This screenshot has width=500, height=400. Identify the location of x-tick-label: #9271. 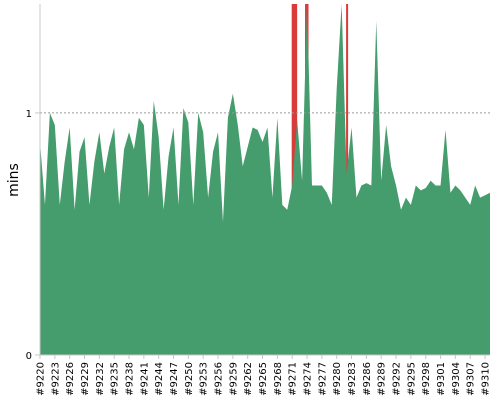
(293, 379).